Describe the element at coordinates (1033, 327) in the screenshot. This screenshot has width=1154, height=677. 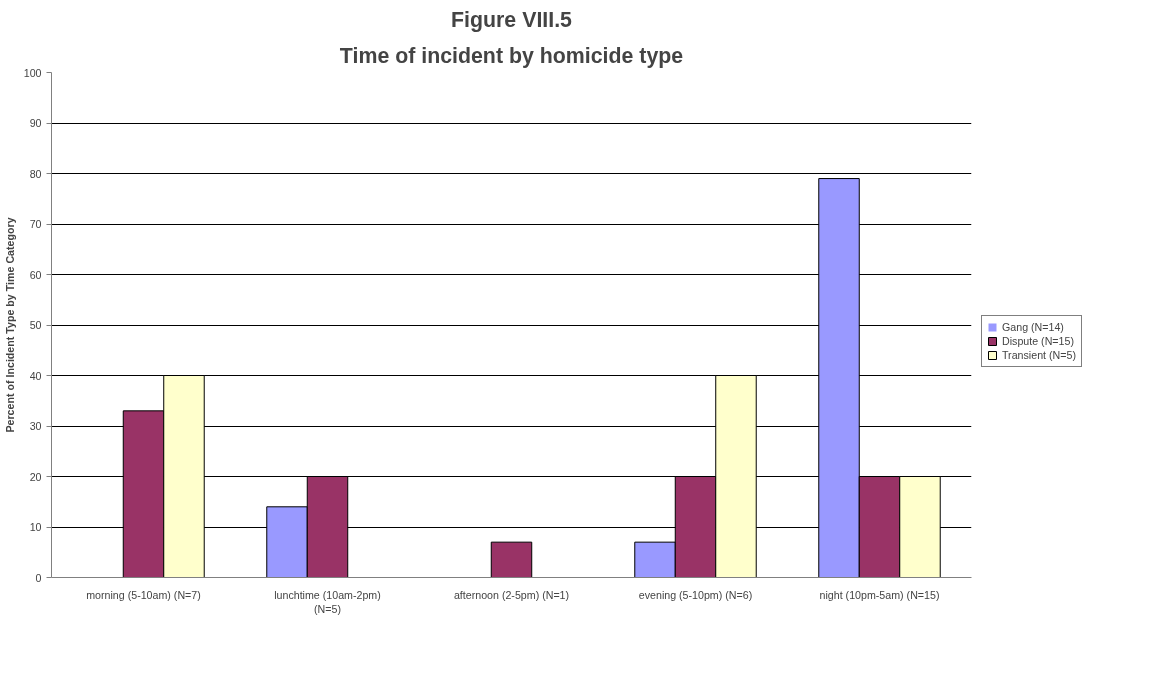
I see `legend-label: Gang (N=14)` at that location.